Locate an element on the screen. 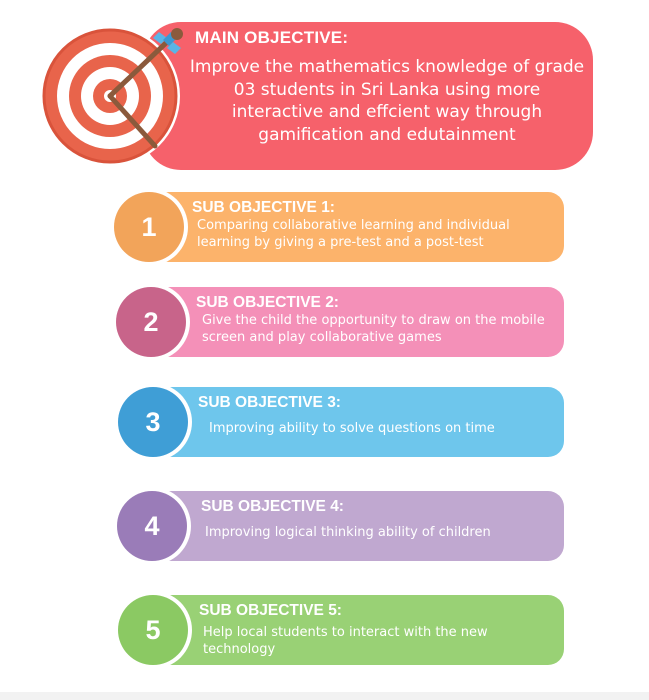  bottom-divider is located at coordinates (324, 696).